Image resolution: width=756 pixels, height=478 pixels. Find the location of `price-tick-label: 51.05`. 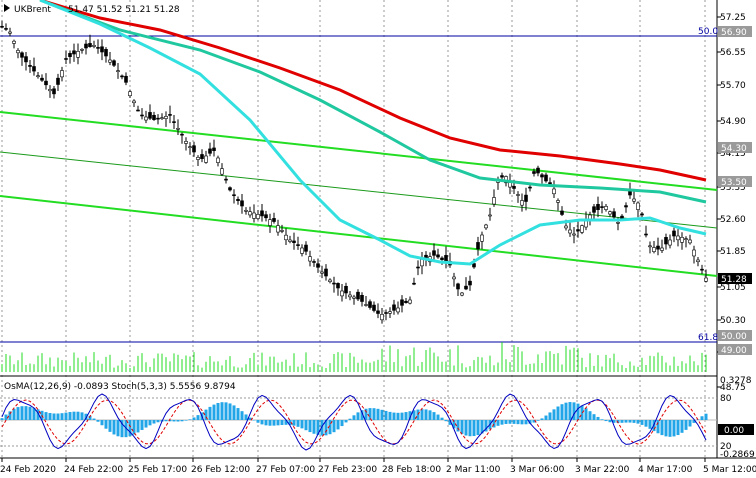

price-tick-label: 51.05 is located at coordinates (733, 288).